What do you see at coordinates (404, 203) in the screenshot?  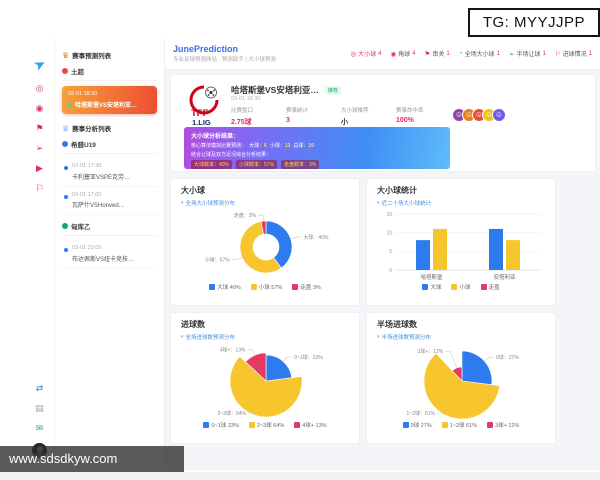 I see `chart-subtitle-dropdown: ▾ 近二十场大小球统计` at bounding box center [404, 203].